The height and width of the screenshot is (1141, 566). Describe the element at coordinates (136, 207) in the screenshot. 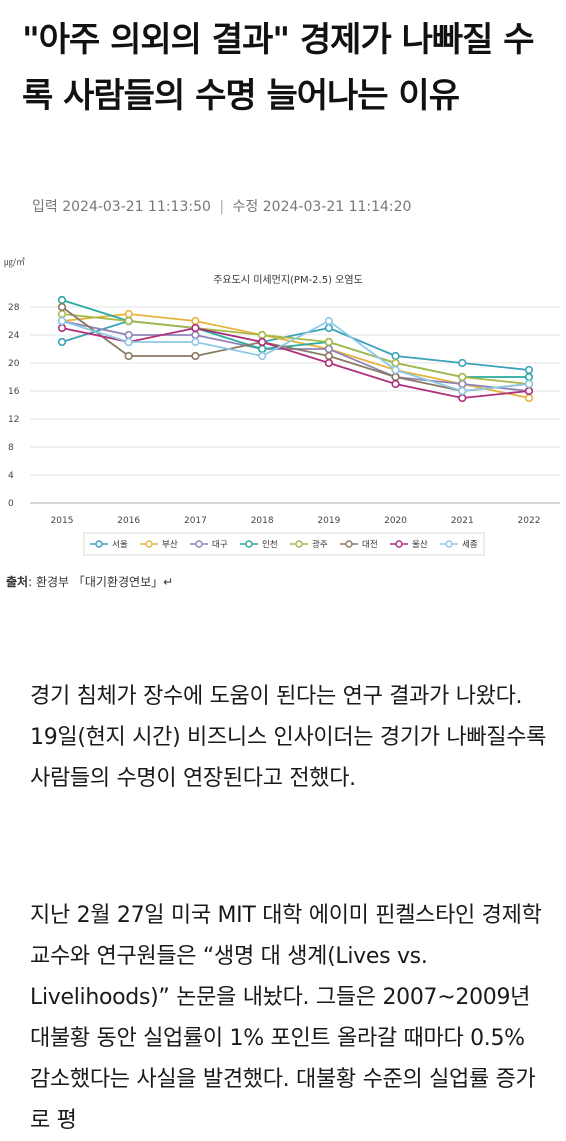

I see `published-timestamp: 2024-03-21 11:13:50` at that location.